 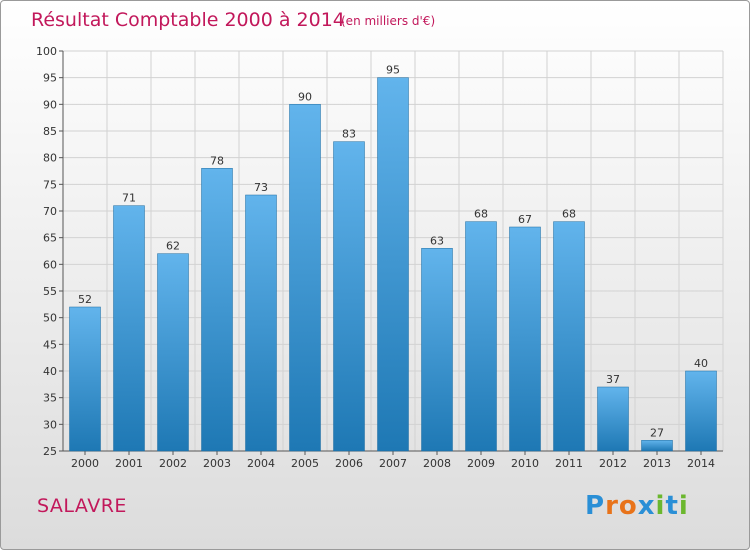 I want to click on y-tick-label: 25, so click(x=50, y=451).